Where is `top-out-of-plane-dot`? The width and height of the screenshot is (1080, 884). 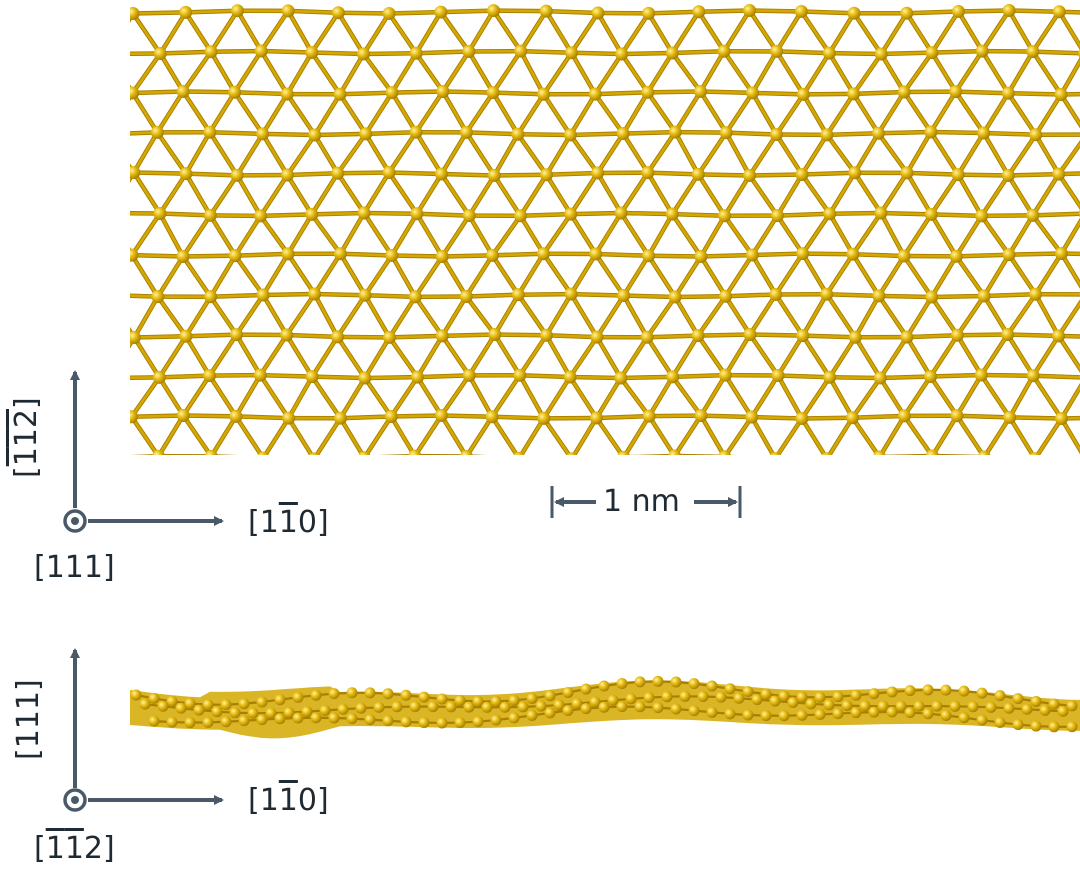 top-out-of-plane-dot is located at coordinates (75, 521).